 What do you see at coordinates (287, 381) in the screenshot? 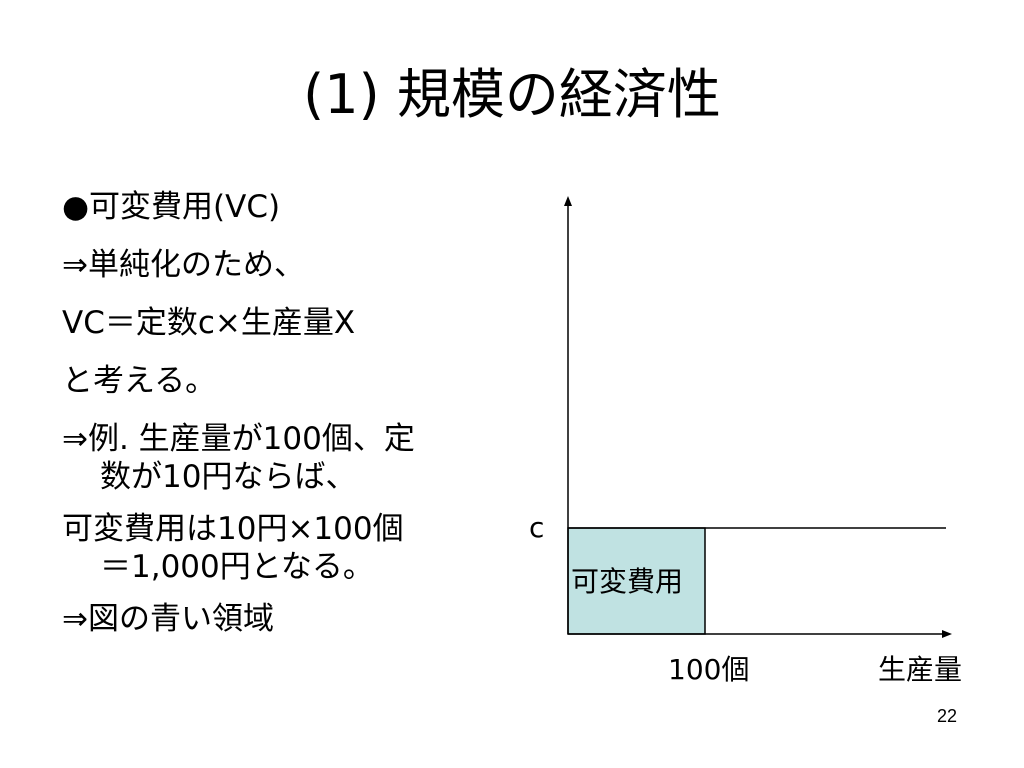
I see `bullet-consider: と考える。` at bounding box center [287, 381].